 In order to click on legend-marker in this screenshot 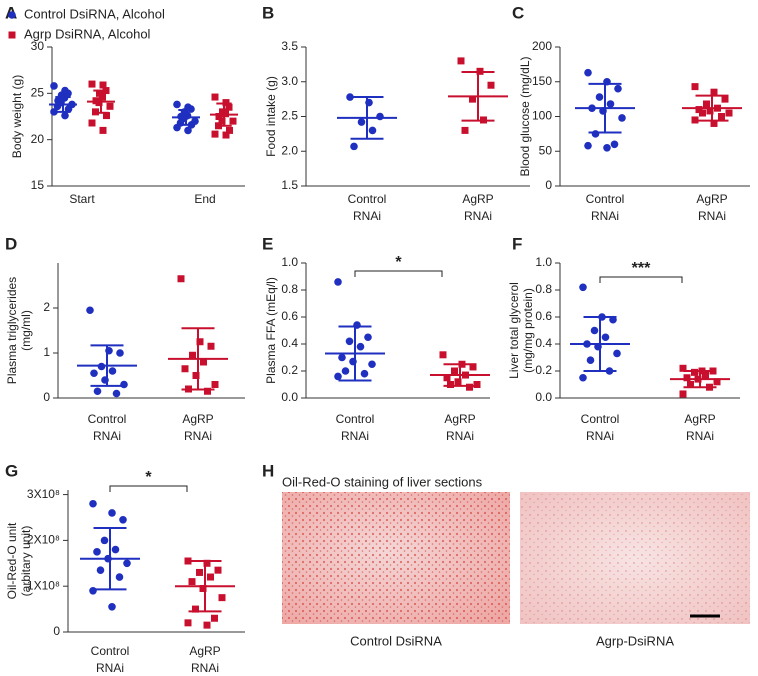, I will do `click(12, 15)`.